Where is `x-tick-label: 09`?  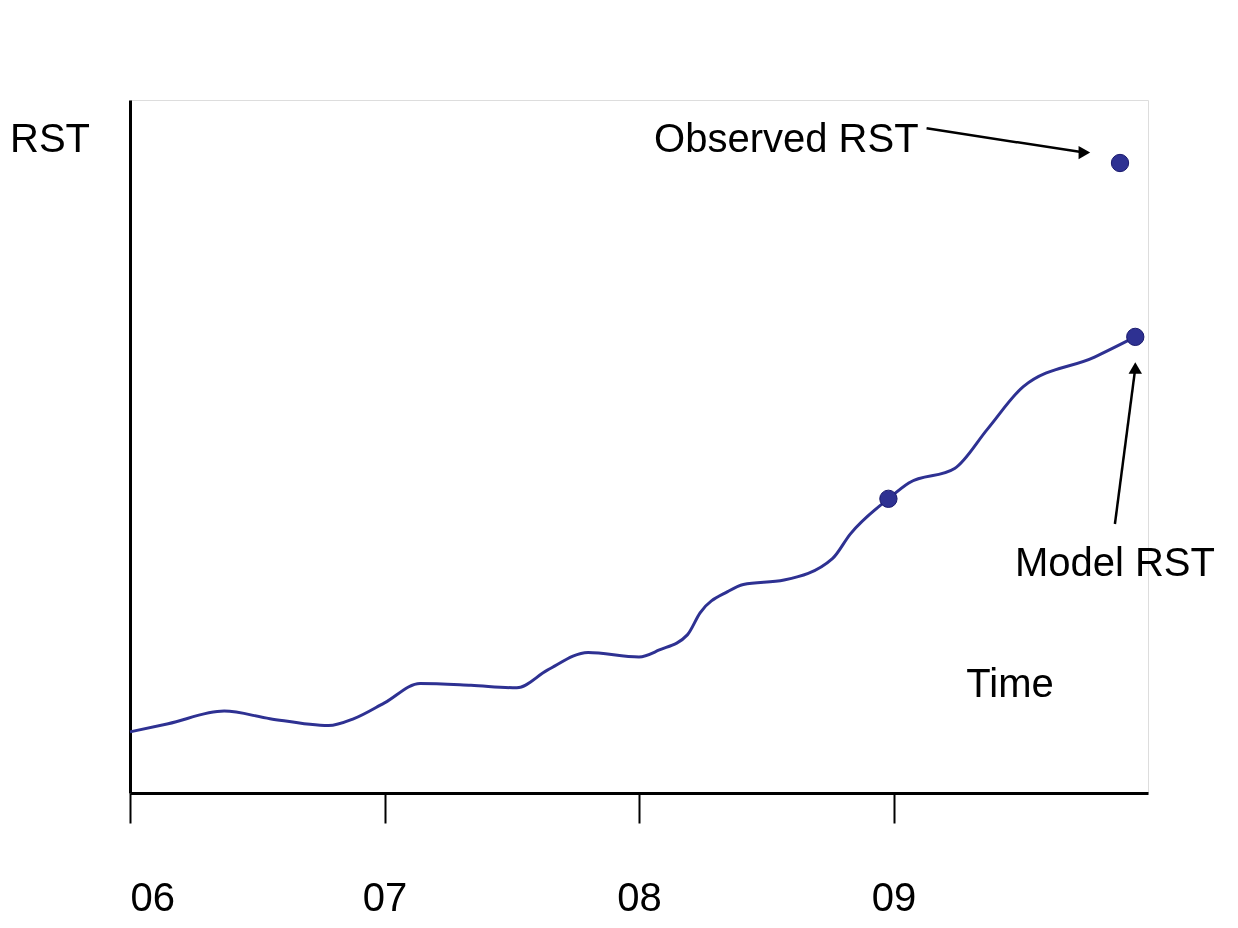 x-tick-label: 09 is located at coordinates (894, 896).